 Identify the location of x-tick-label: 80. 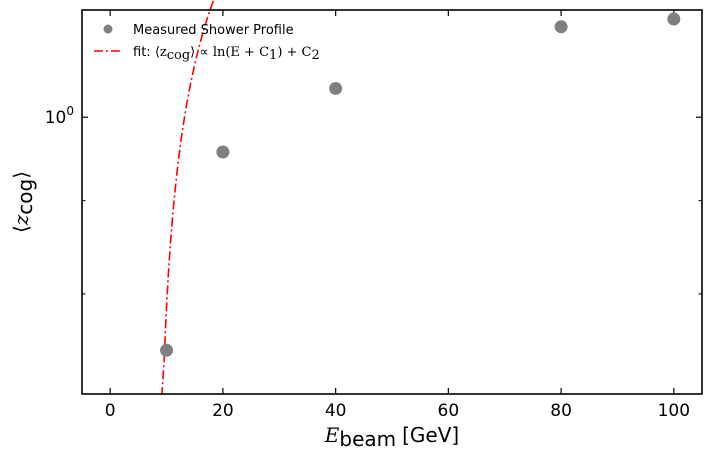
(561, 411).